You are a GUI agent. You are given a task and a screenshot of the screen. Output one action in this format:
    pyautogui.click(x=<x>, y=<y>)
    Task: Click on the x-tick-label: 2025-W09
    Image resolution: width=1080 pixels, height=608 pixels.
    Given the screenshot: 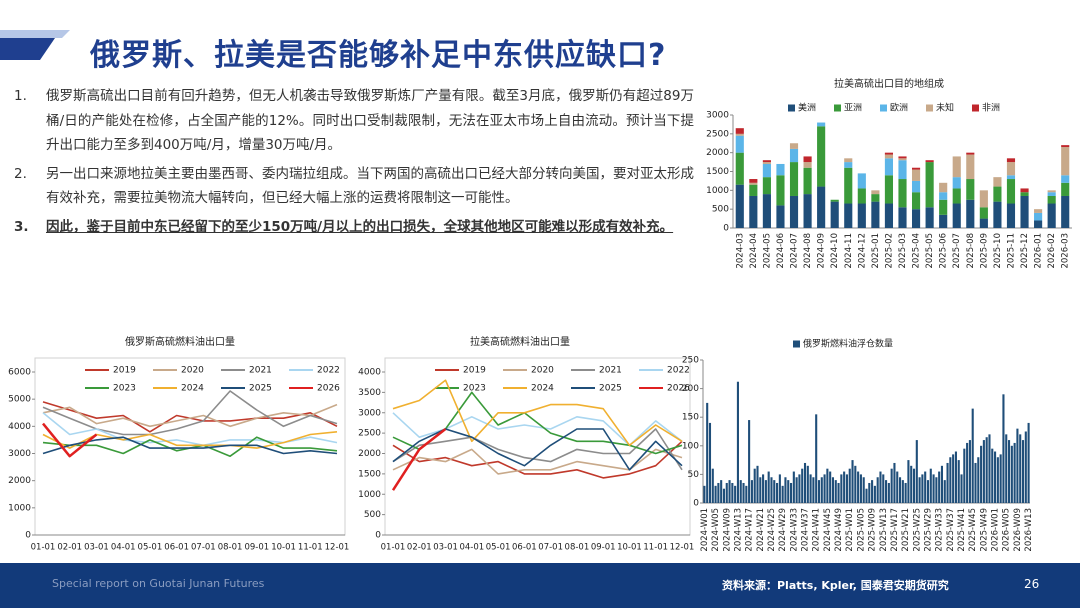 What is the action you would take?
    pyautogui.click(x=873, y=530)
    